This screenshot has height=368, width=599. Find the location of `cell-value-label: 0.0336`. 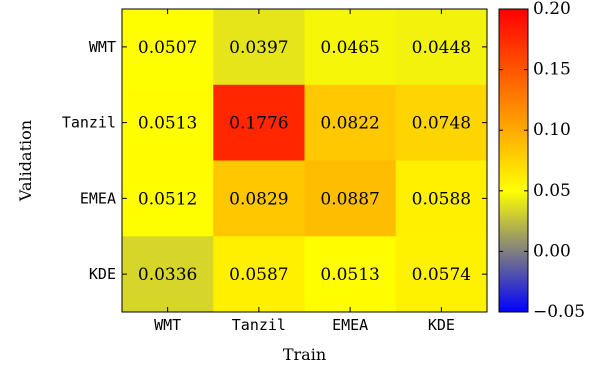

cell-value-label: 0.0336 is located at coordinates (167, 275).